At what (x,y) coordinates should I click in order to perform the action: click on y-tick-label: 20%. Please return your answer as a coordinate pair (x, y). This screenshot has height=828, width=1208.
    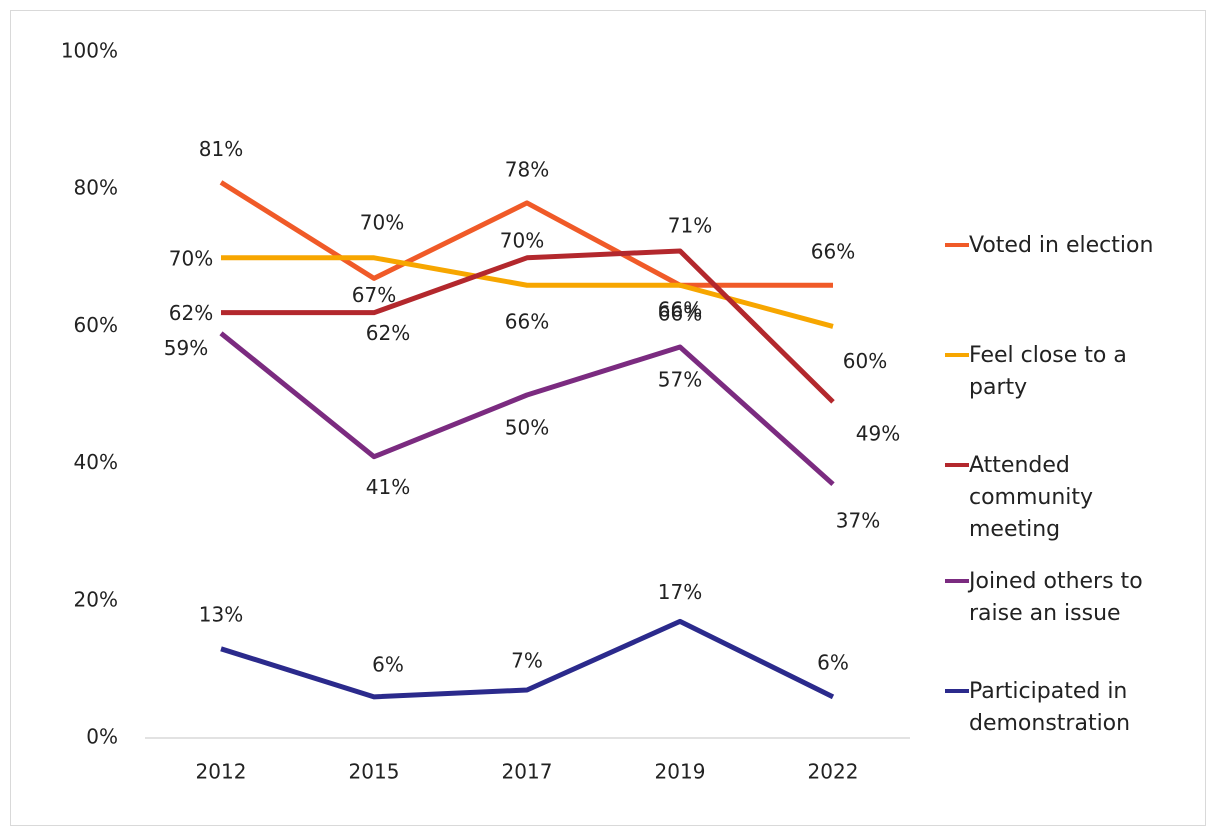
    Looking at the image, I should click on (96, 599).